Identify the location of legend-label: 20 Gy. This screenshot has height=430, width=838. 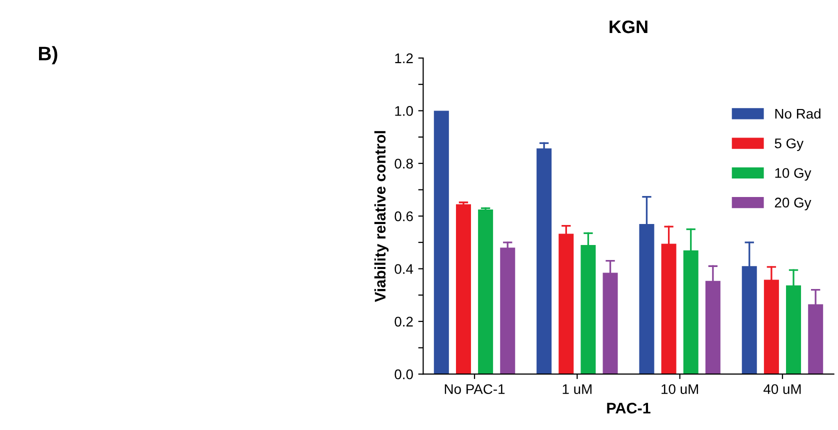
(793, 204).